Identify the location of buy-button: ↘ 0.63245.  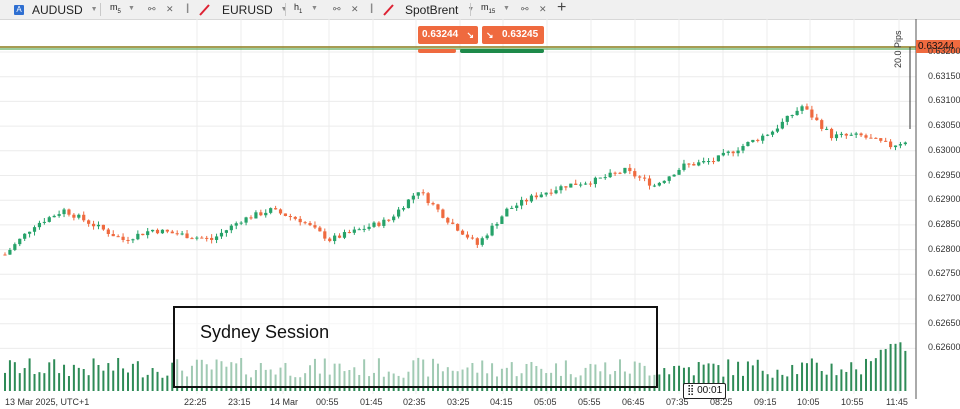
(513, 35).